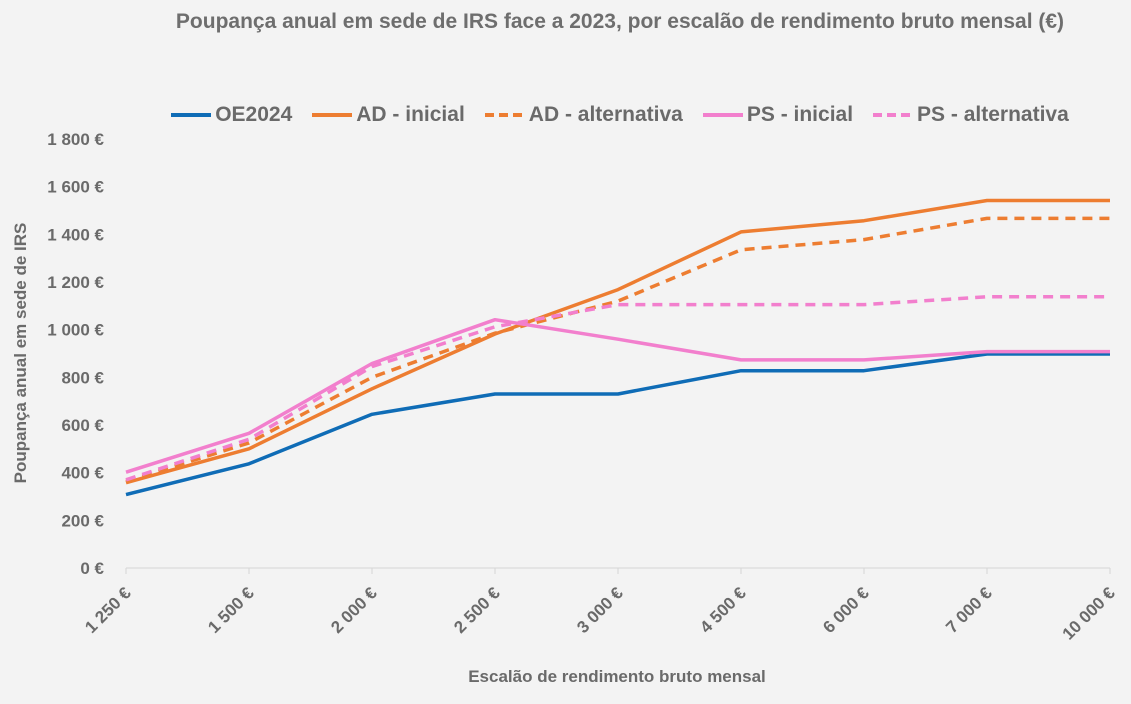 This screenshot has width=1131, height=704. I want to click on x-axis-title: Escalão de rendimento bruto mensal, so click(617, 676).